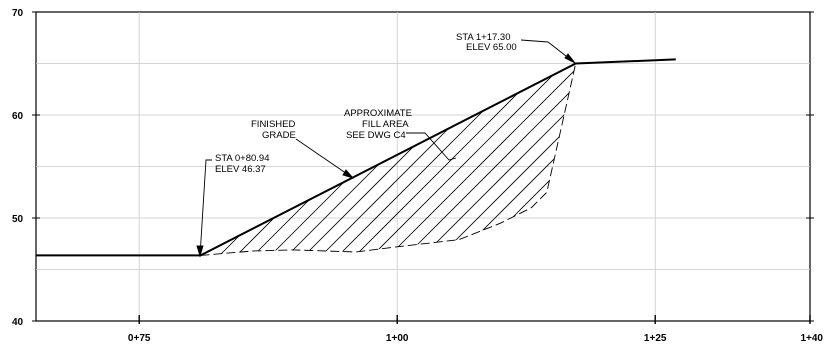 Image resolution: width=825 pixels, height=349 pixels. I want to click on leader-top-point, so click(548, 51).